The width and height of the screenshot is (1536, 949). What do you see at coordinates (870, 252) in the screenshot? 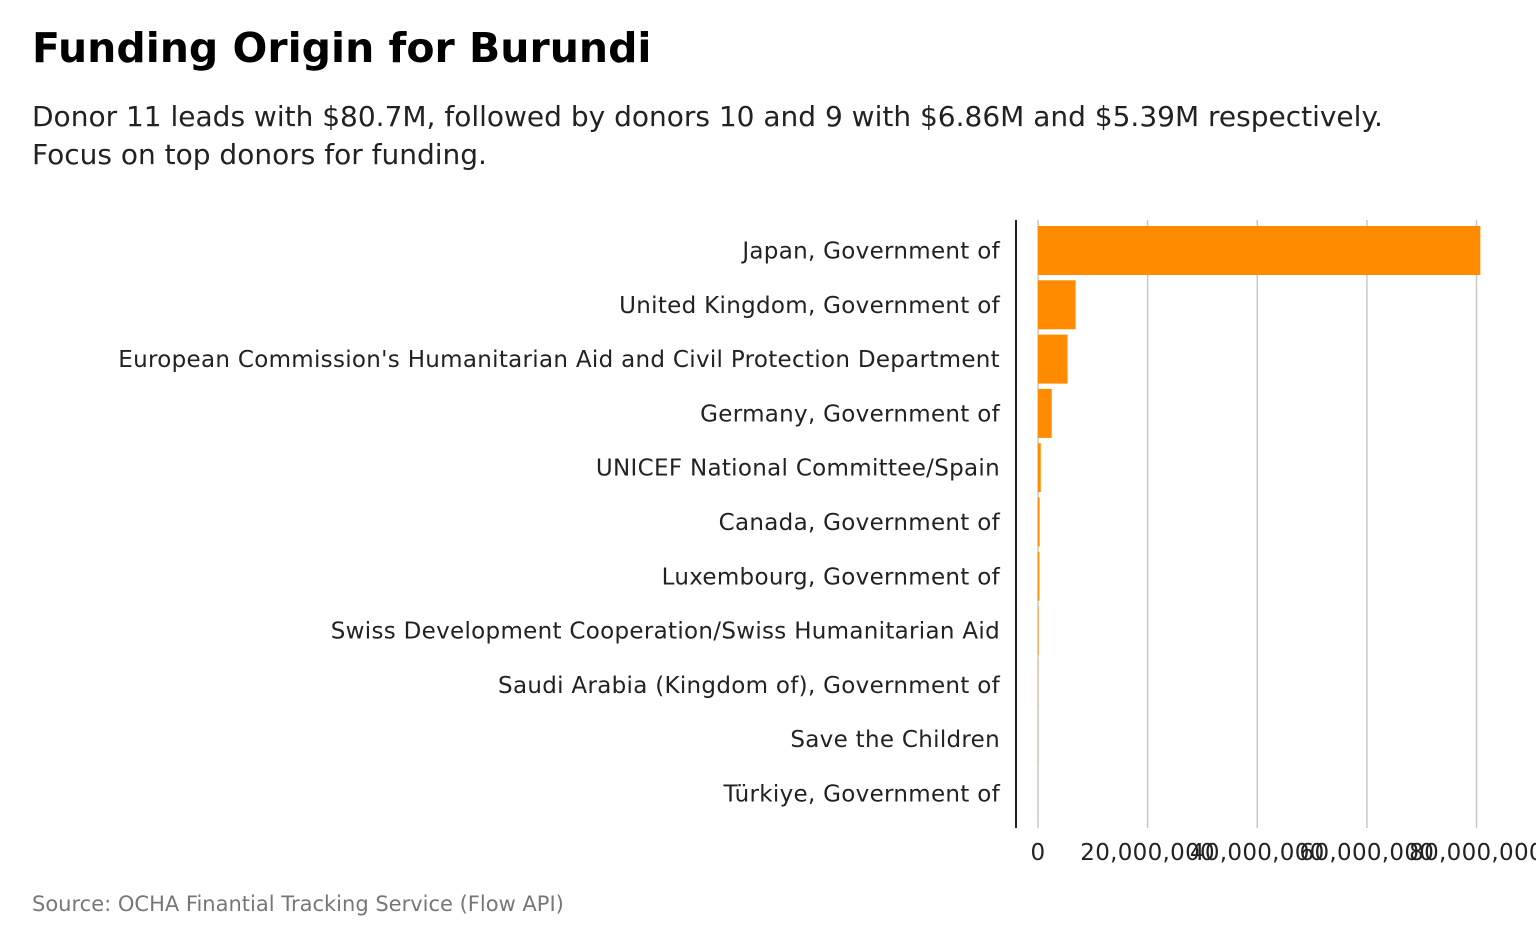
I see `category-label: Japan, Government of` at bounding box center [870, 252].